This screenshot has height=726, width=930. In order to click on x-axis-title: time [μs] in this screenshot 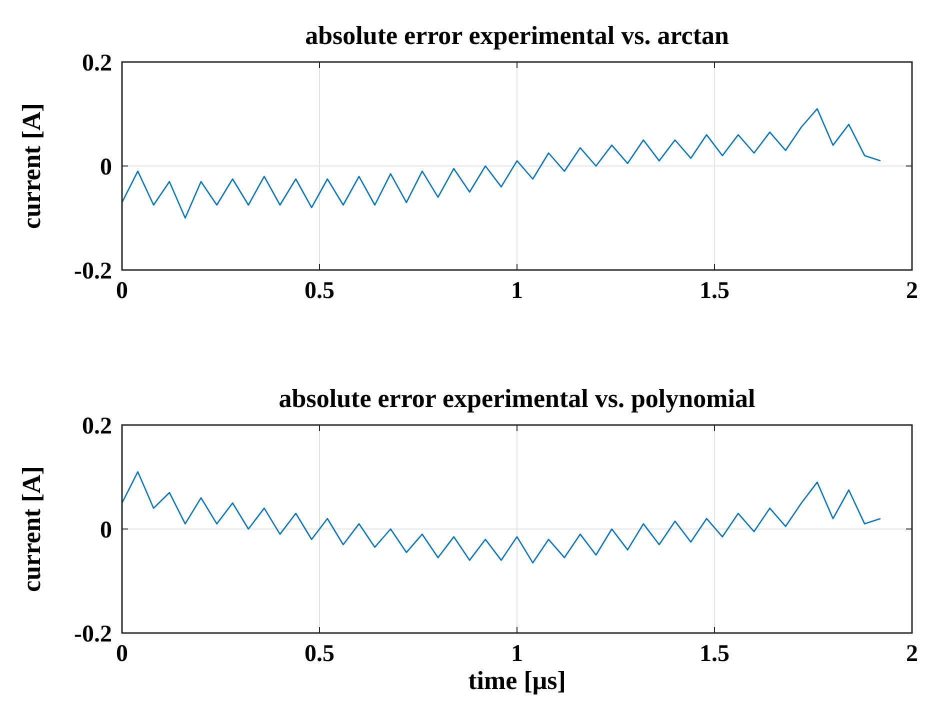, I will do `click(517, 680)`.